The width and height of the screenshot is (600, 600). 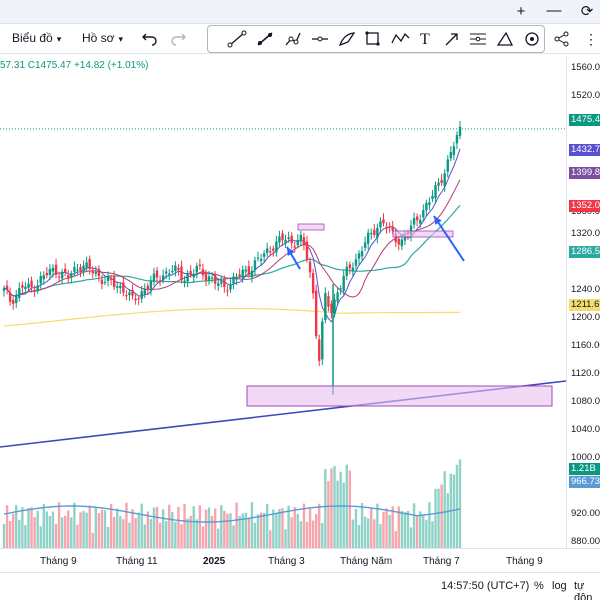 I want to click on add-tab-button: +, so click(x=521, y=11).